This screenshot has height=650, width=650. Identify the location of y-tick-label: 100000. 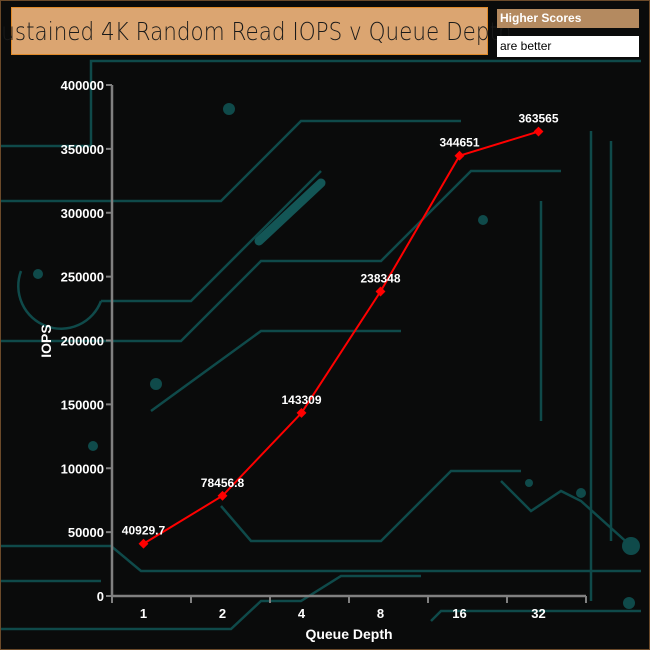
(82, 468).